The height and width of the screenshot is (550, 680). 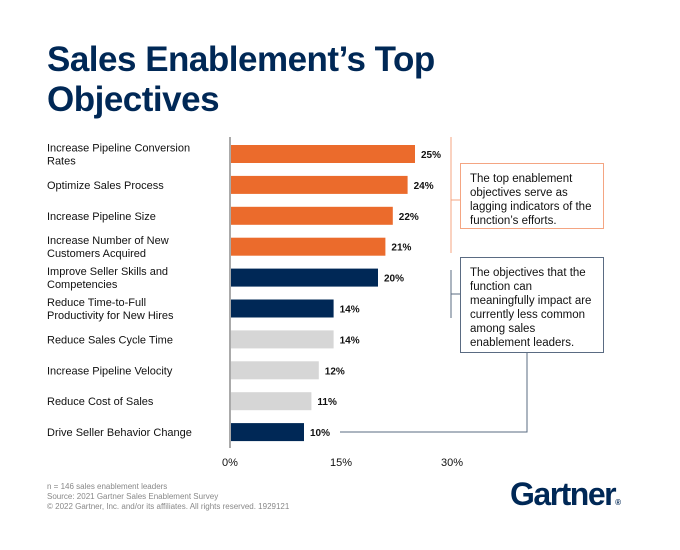 I want to click on category-label: Reduce Cost of Sales, so click(x=100, y=402).